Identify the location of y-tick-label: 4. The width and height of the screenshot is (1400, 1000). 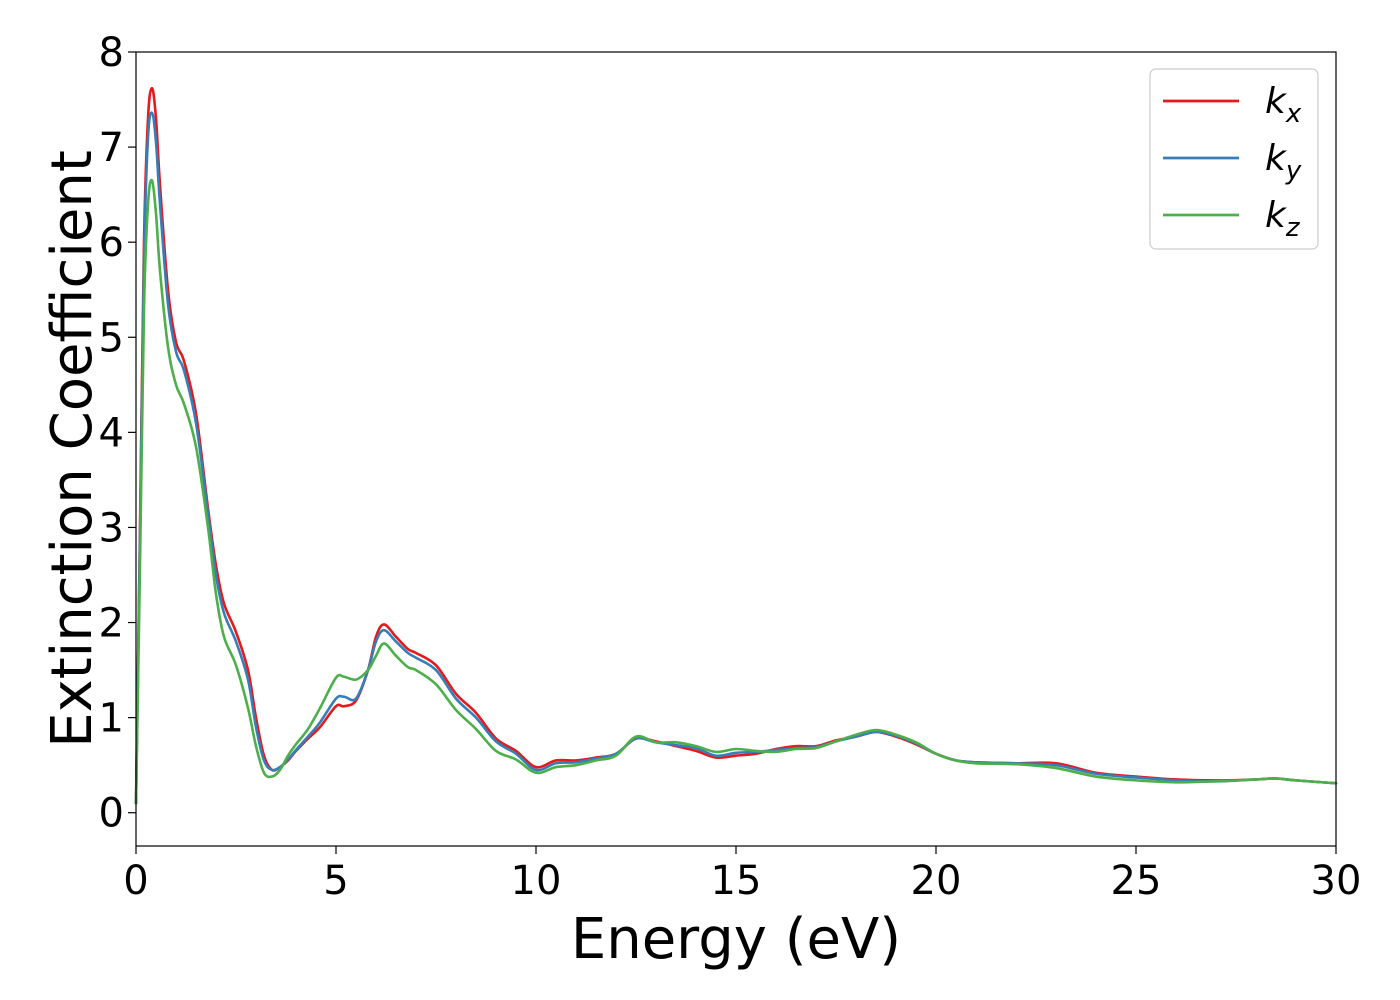
(111, 433).